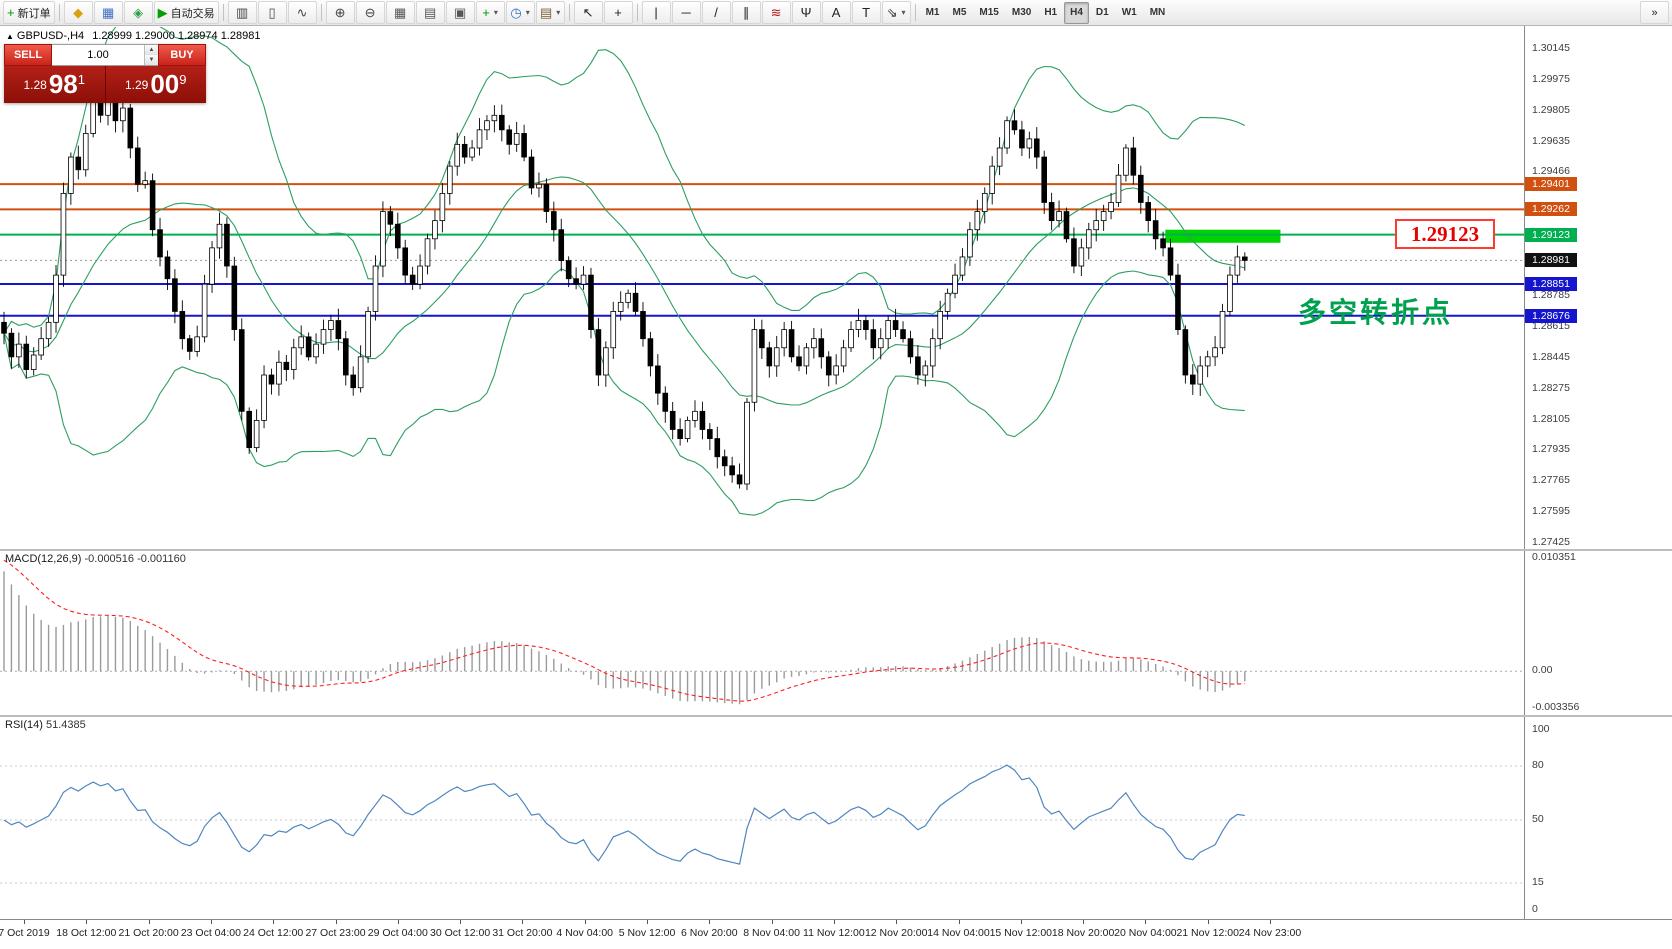 Image resolution: width=1672 pixels, height=949 pixels. What do you see at coordinates (98, 55) in the screenshot?
I see `volume-input: 1.00` at bounding box center [98, 55].